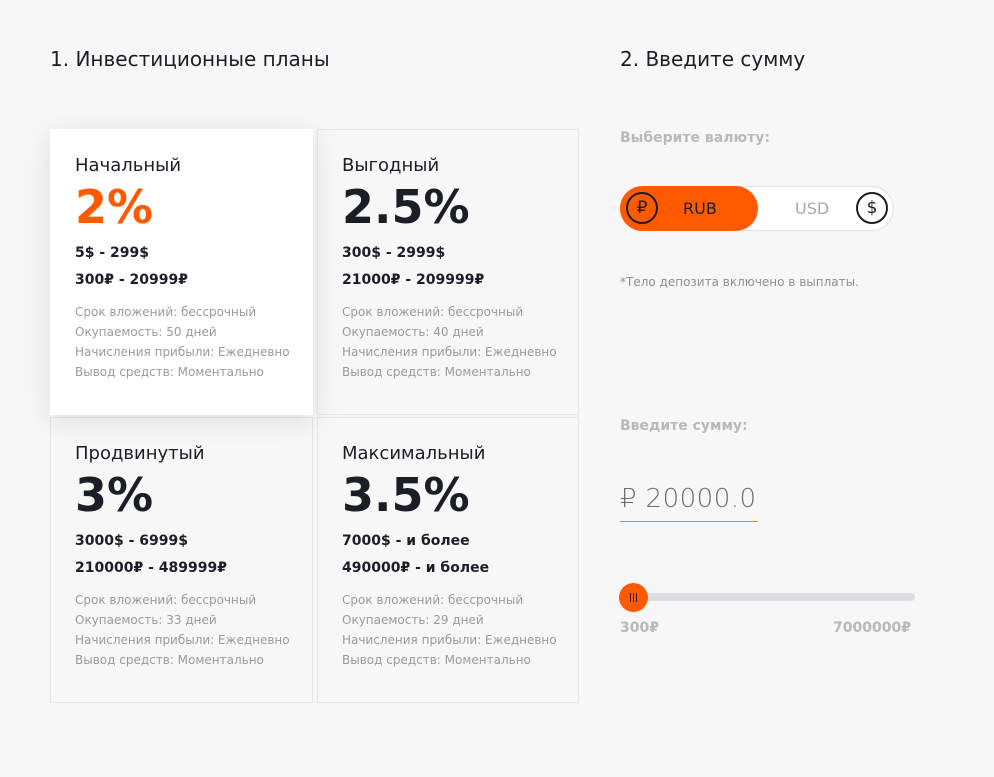 Image resolution: width=994 pixels, height=777 pixels. I want to click on amount-section-title: 2. Введите сумму, so click(713, 59).